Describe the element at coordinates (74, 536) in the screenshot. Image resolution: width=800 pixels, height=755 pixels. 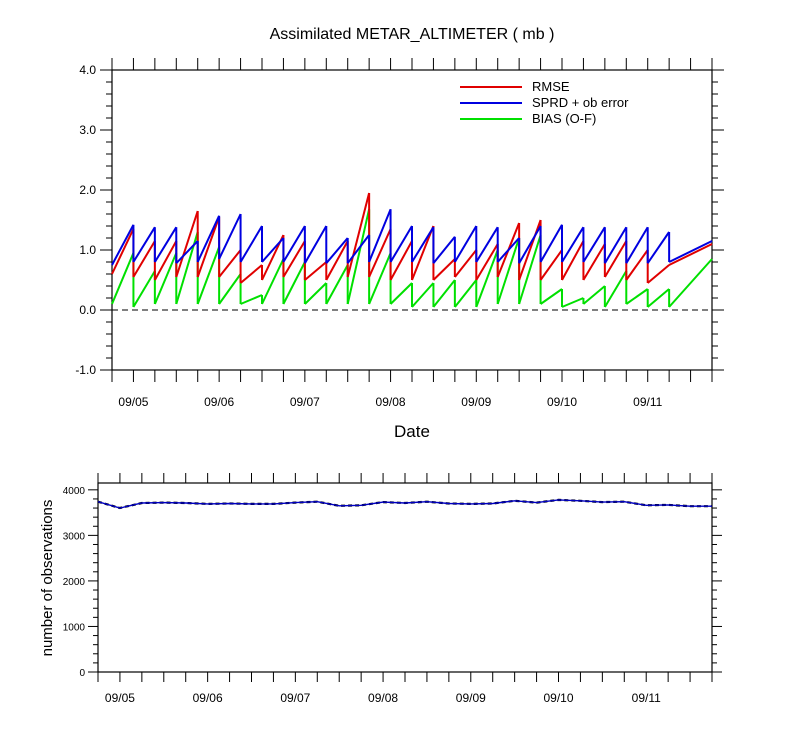
I see `bottom-y-tick-label: 3000` at that location.